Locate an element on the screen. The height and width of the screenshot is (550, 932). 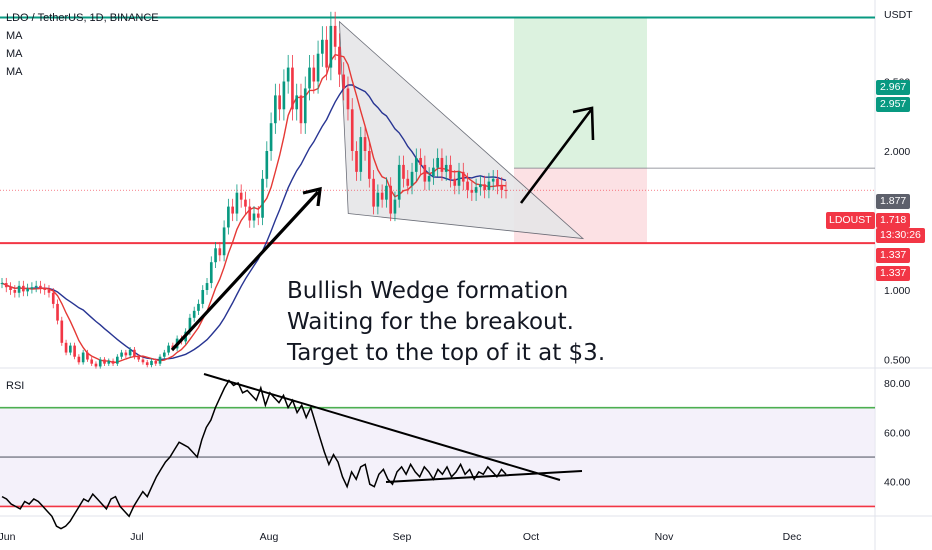
time-tick-label: Dec is located at coordinates (792, 537).